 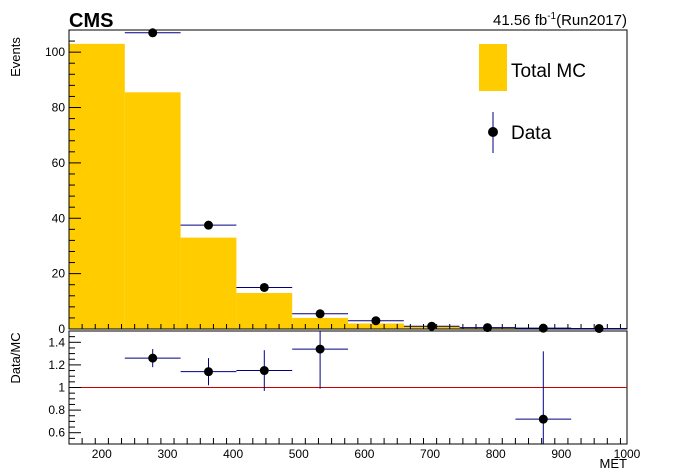 I want to click on y-tick-label-main: 80, so click(x=59, y=108).